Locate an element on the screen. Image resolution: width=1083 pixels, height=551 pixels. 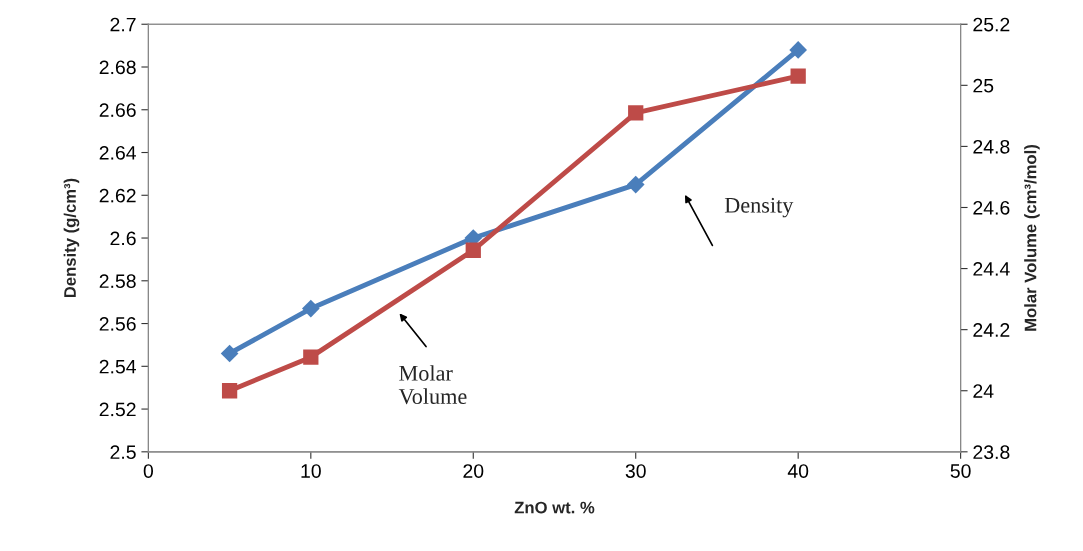
y-tick-label: 2.58 is located at coordinates (117, 281).